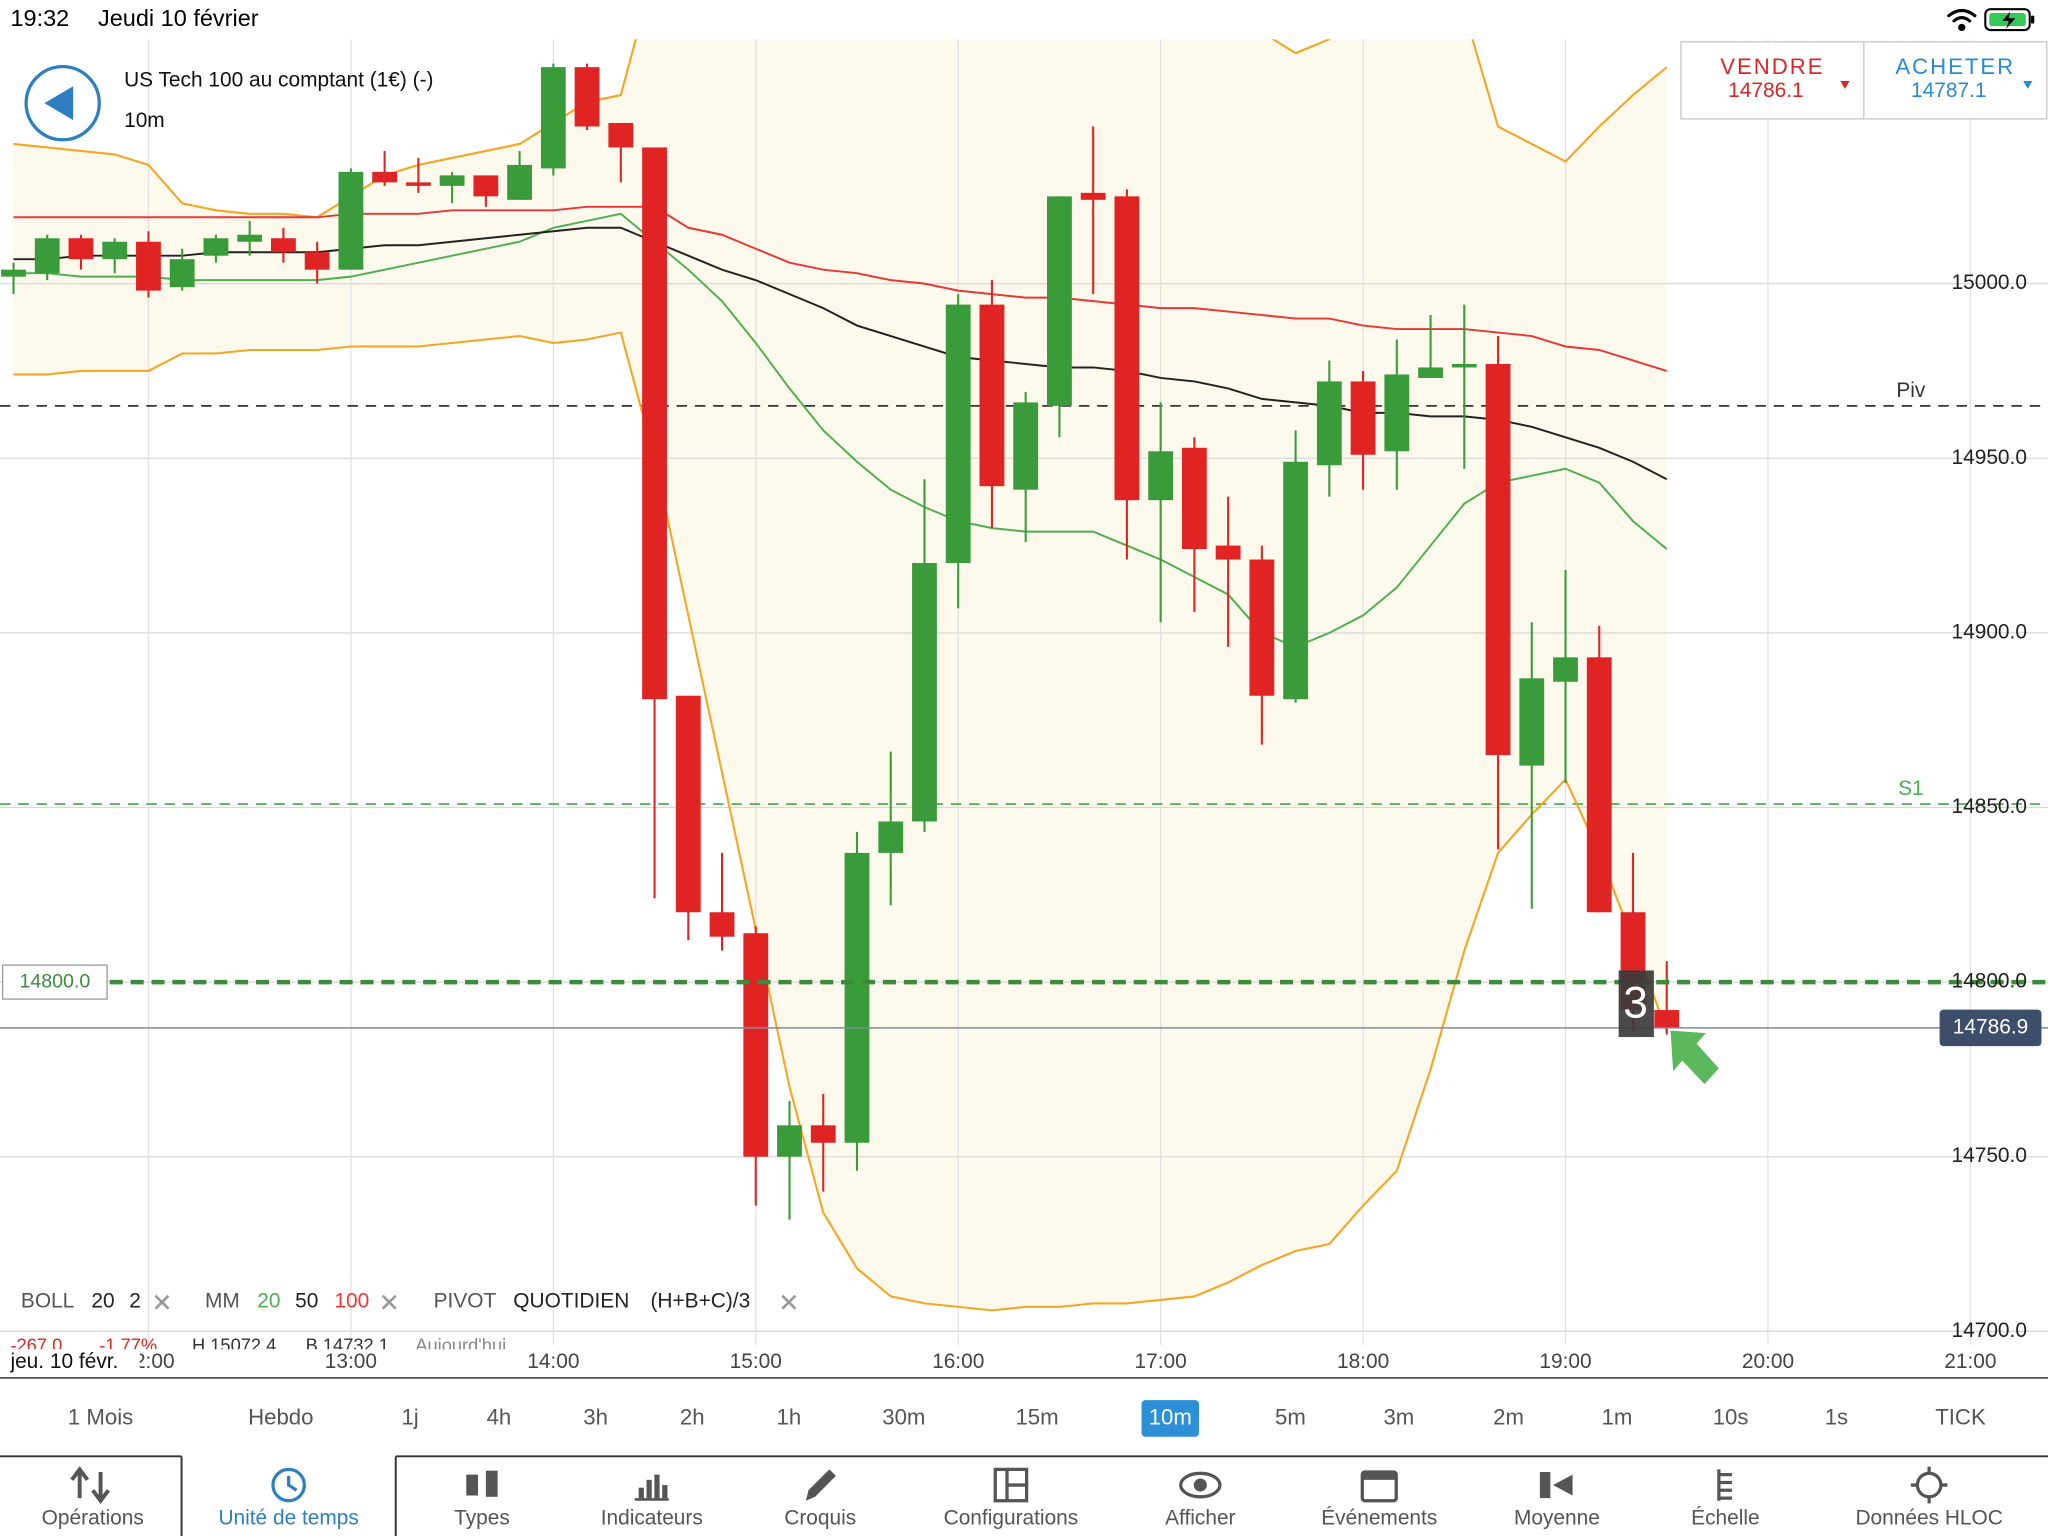  I want to click on timeframe-button: 30m, so click(903, 1416).